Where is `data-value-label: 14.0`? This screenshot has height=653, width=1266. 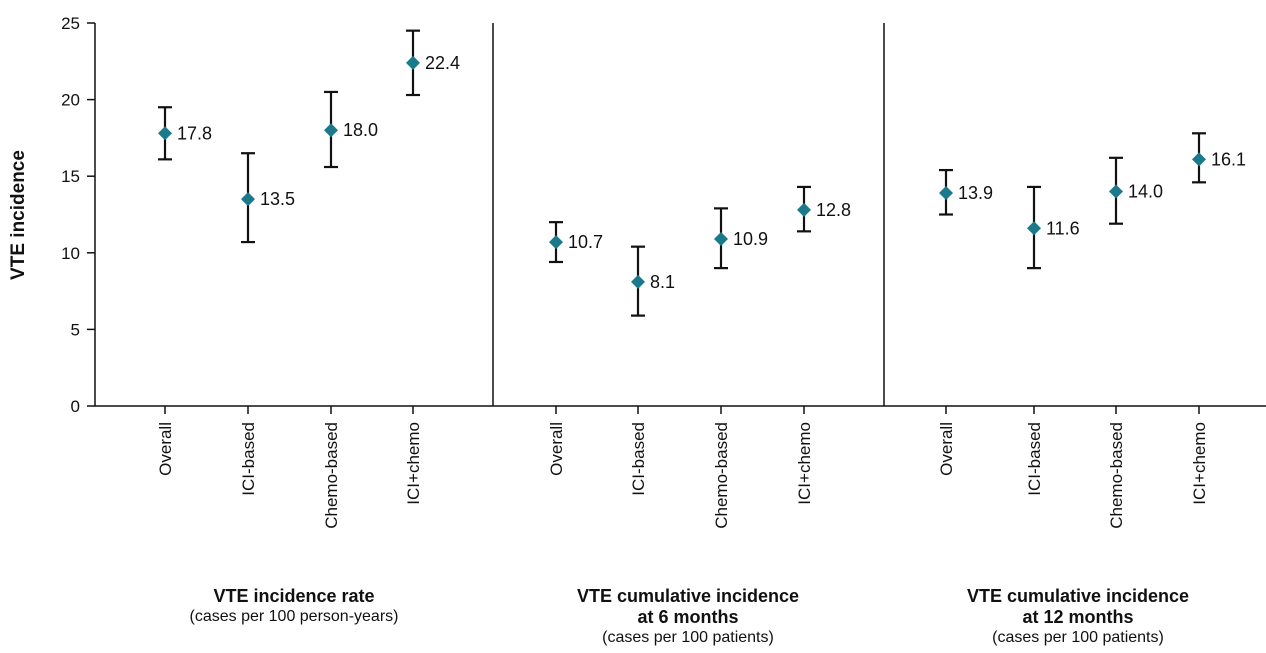 data-value-label: 14.0 is located at coordinates (1145, 192).